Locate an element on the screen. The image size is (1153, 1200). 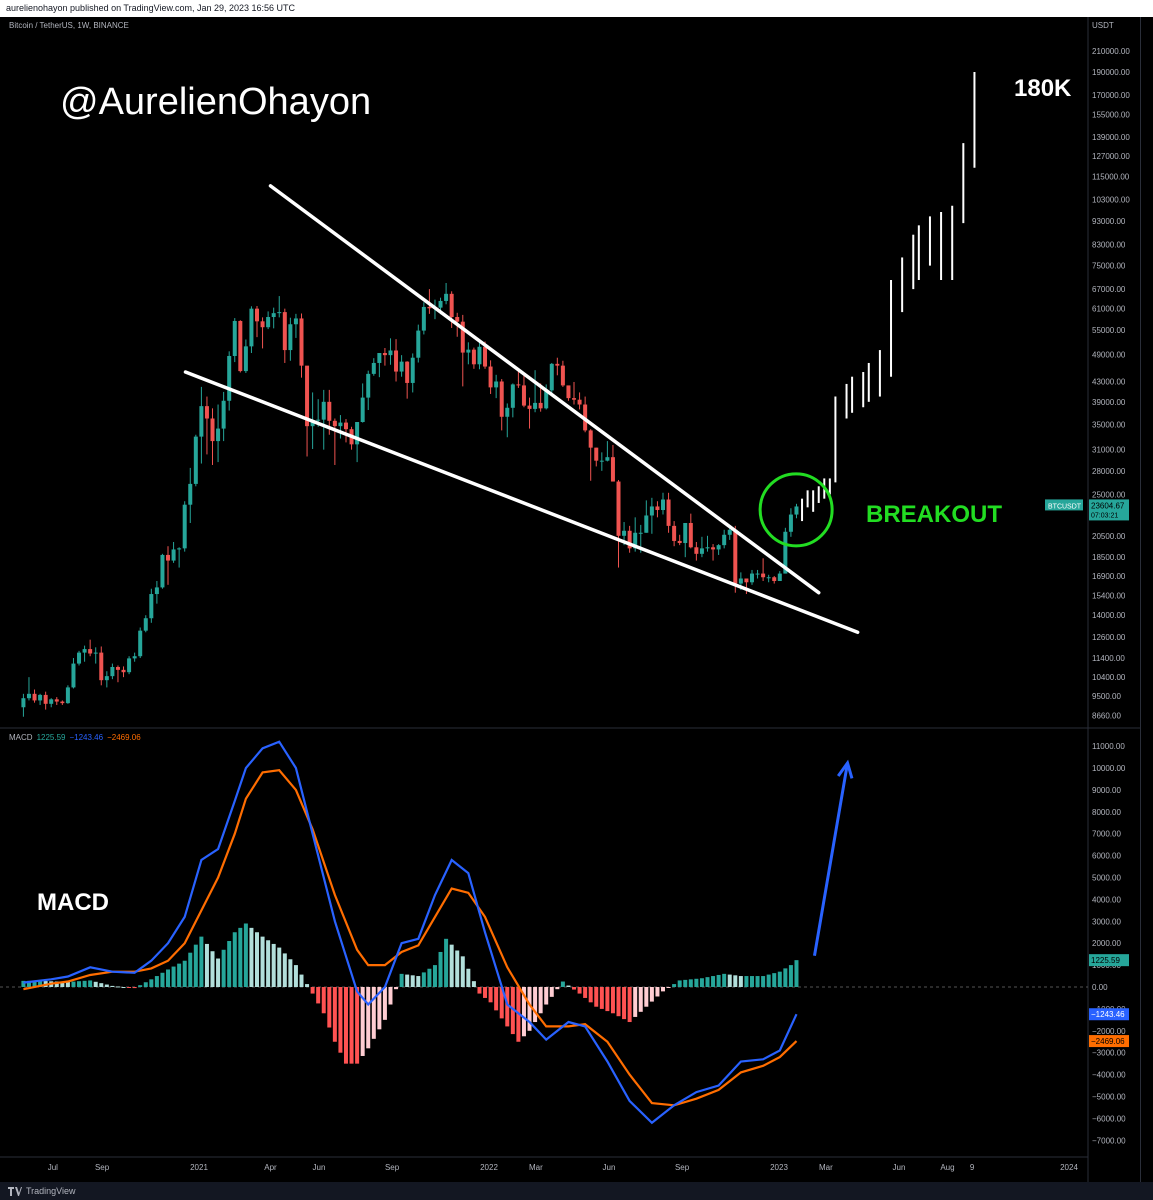
price-tick-label: 67000.00 is located at coordinates (1109, 289).